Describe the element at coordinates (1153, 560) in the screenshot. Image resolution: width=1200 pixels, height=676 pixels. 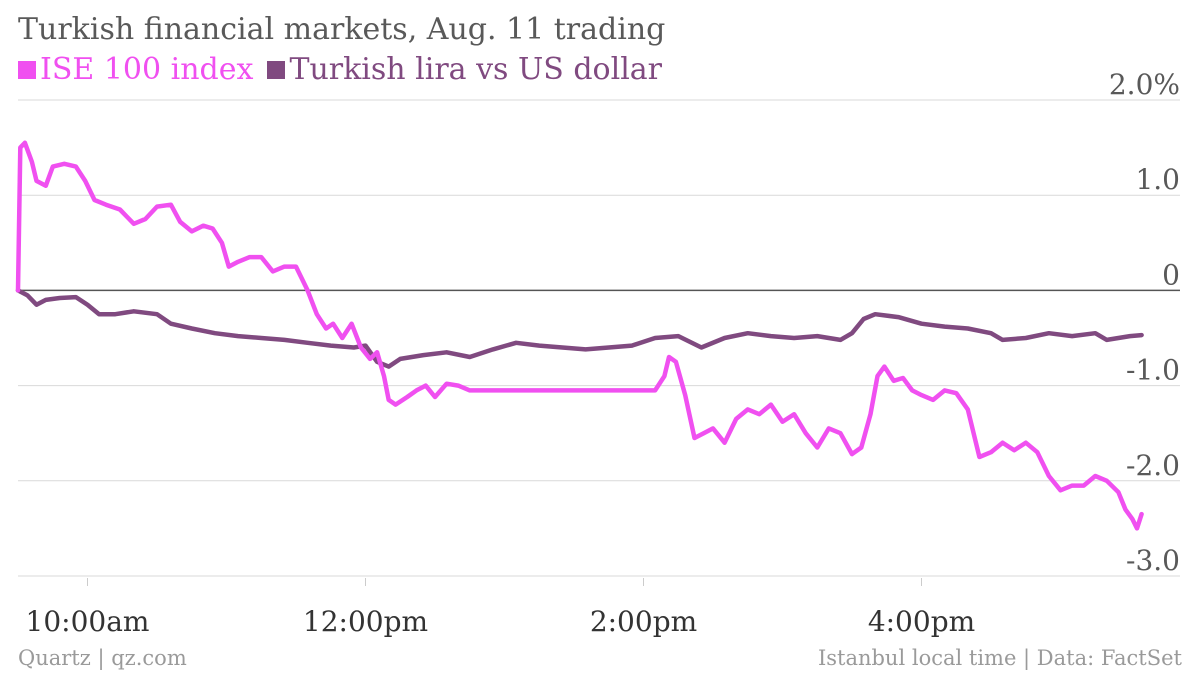
I see `y-tick-label: -3.0` at that location.